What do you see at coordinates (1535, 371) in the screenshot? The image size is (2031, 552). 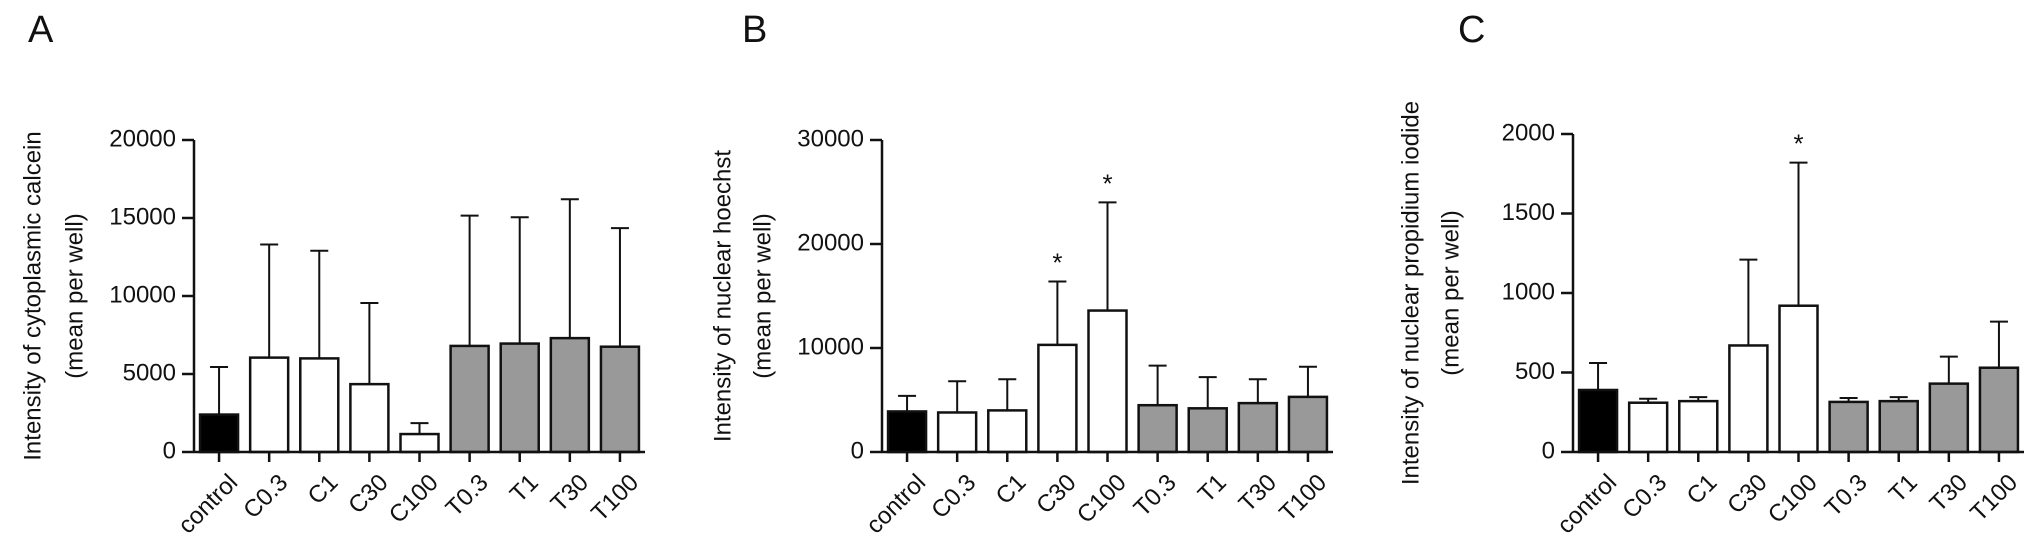 I see `y-tick-label: 500` at bounding box center [1535, 371].